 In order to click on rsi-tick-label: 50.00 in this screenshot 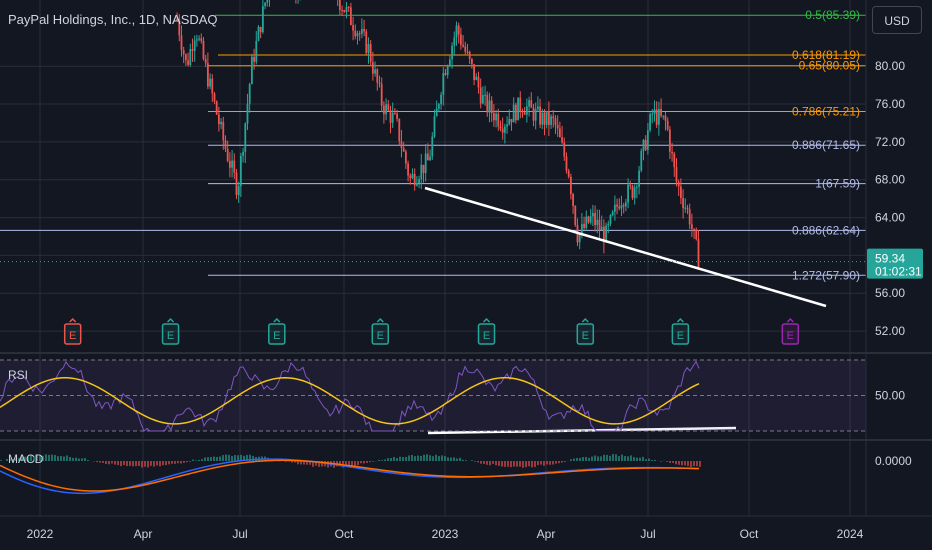, I will do `click(890, 396)`.